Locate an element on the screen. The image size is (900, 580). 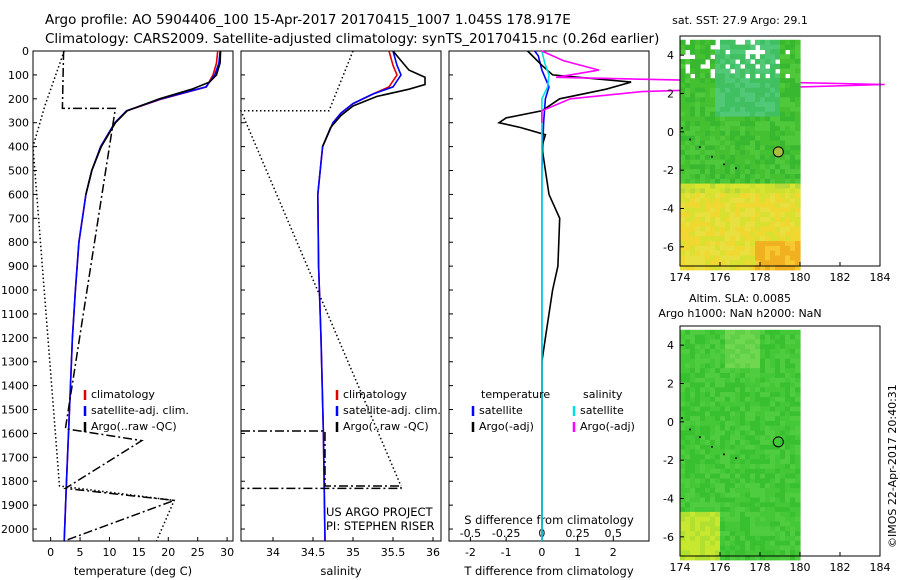
legend-entry: climatology is located at coordinates (375, 394).